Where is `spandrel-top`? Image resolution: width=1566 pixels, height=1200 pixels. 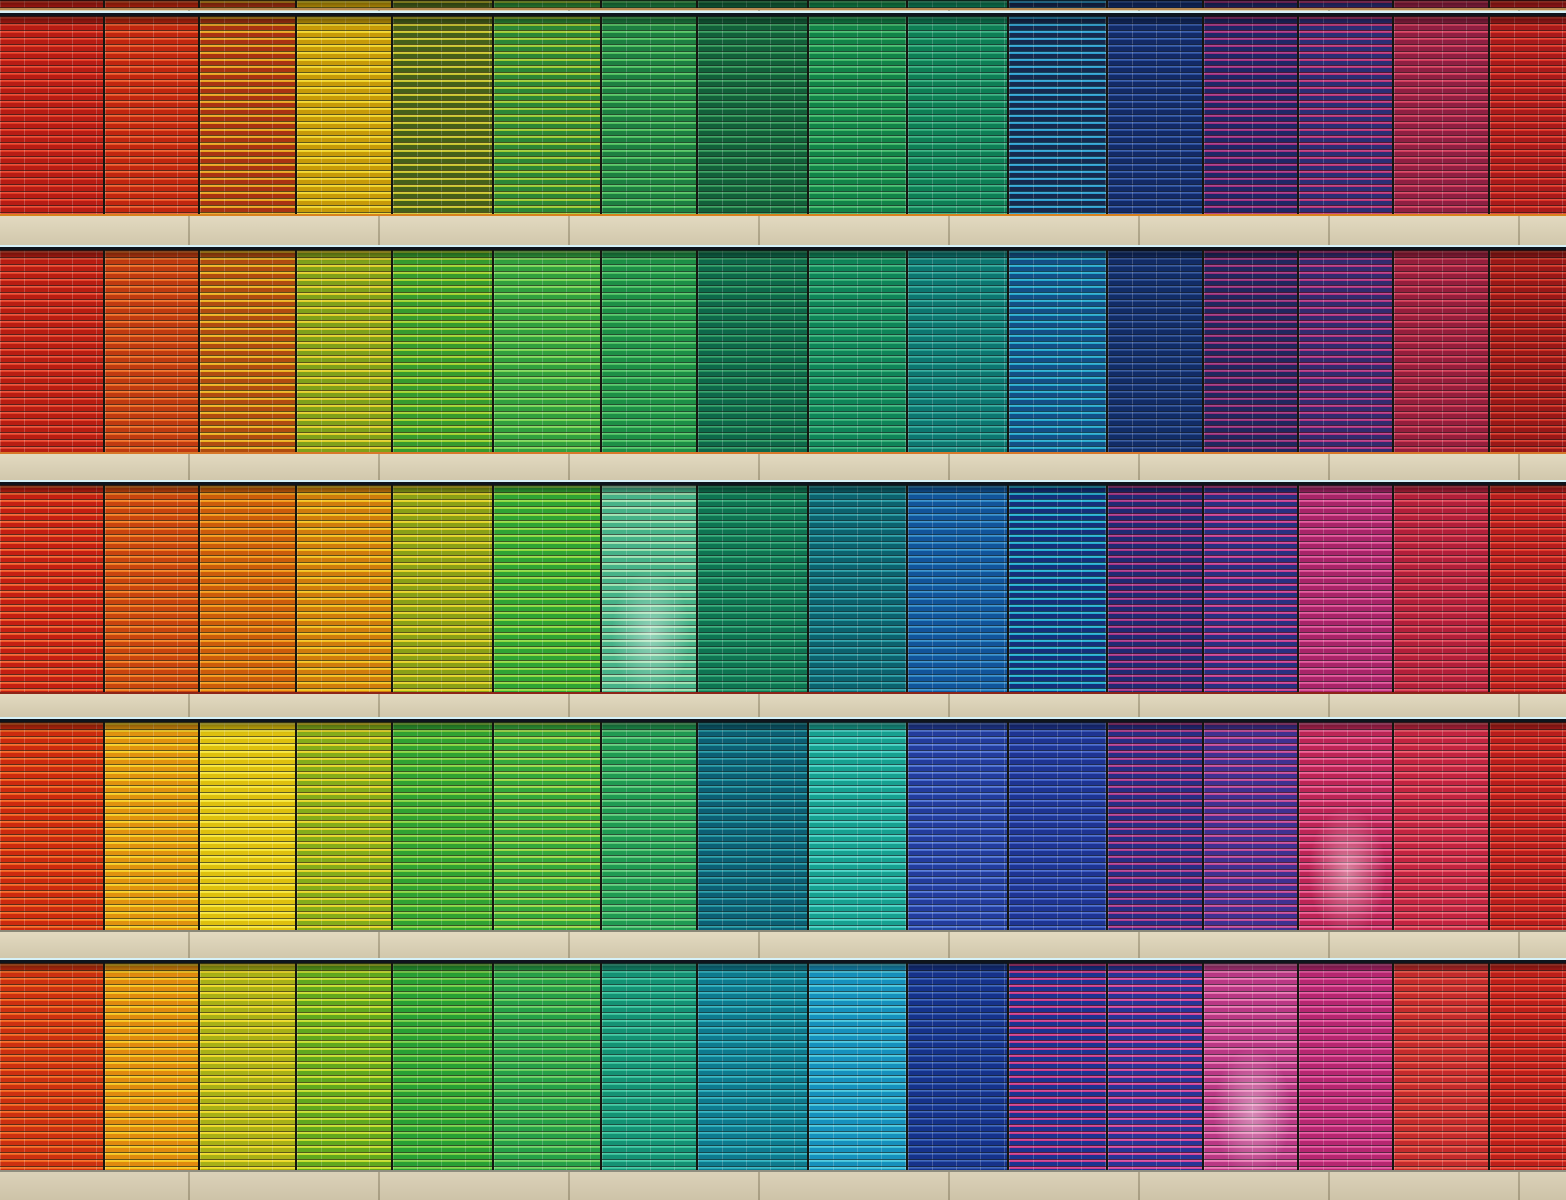
spandrel-top is located at coordinates (783, 10).